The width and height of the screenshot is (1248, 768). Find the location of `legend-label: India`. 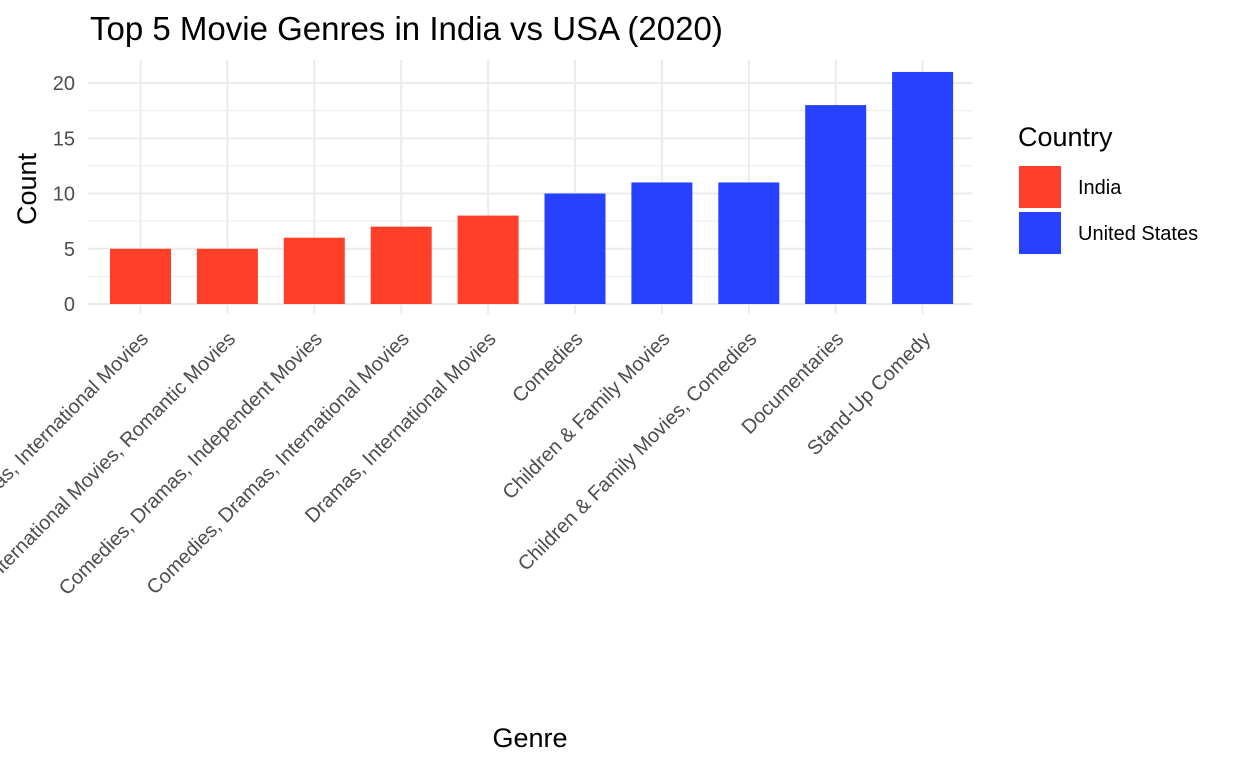

legend-label: India is located at coordinates (1100, 188).